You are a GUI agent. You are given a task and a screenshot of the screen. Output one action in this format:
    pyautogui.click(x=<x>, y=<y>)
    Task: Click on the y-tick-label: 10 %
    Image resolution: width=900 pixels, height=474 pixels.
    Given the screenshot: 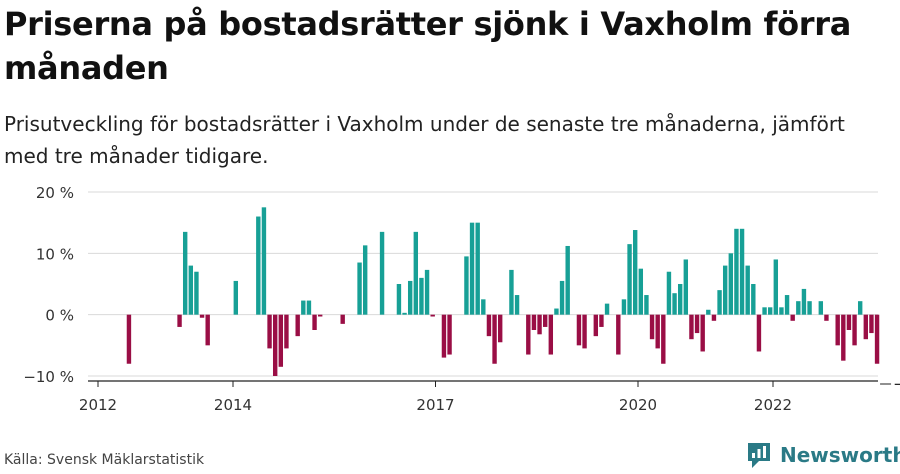 What is the action you would take?
    pyautogui.click(x=55, y=254)
    